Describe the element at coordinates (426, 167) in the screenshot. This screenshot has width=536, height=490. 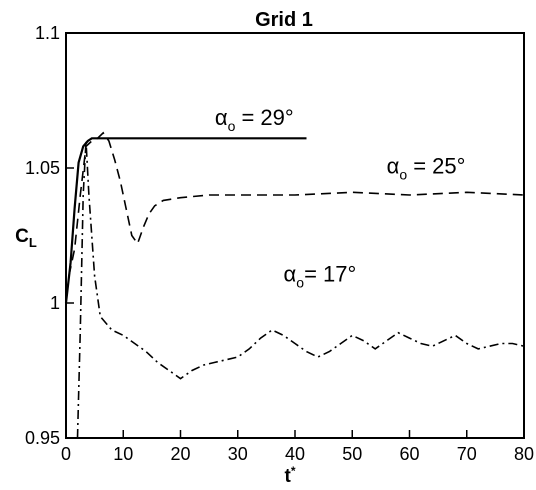
I see `series-annotation-1: αo = 25°` at that location.